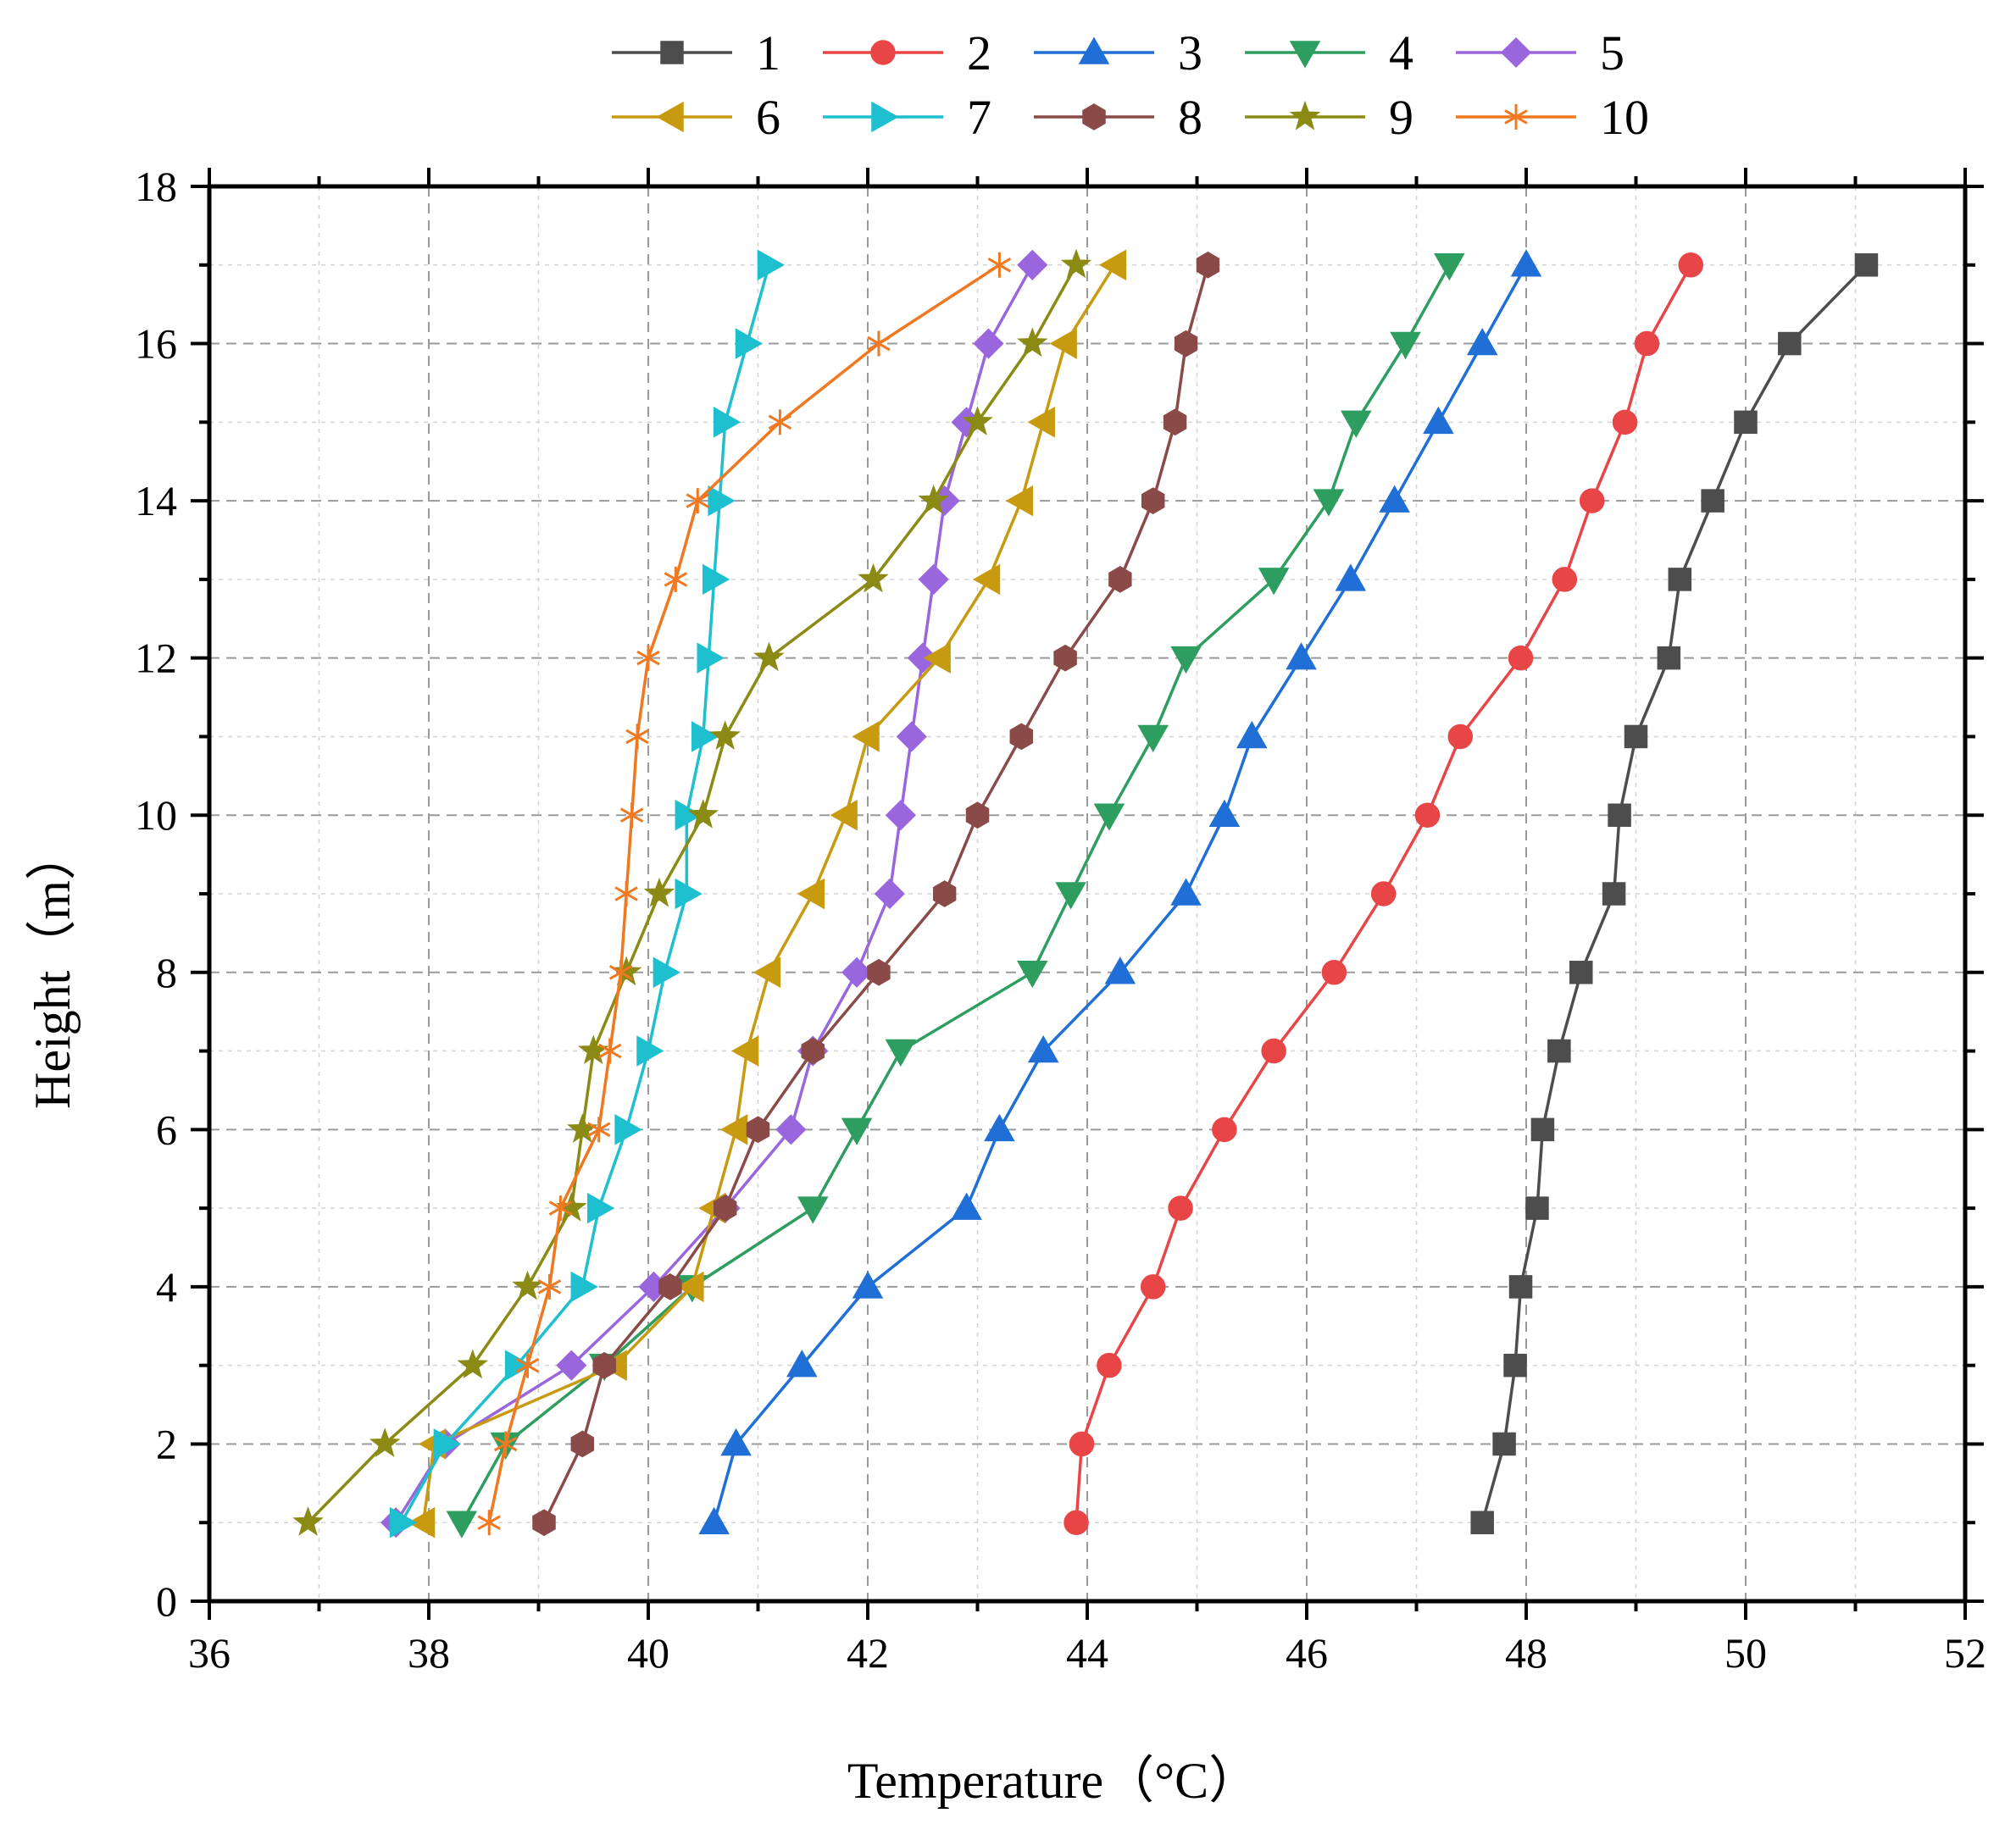 The image size is (2016, 1824). Describe the element at coordinates (868, 1653) in the screenshot. I see `x-tick-label: 42` at that location.